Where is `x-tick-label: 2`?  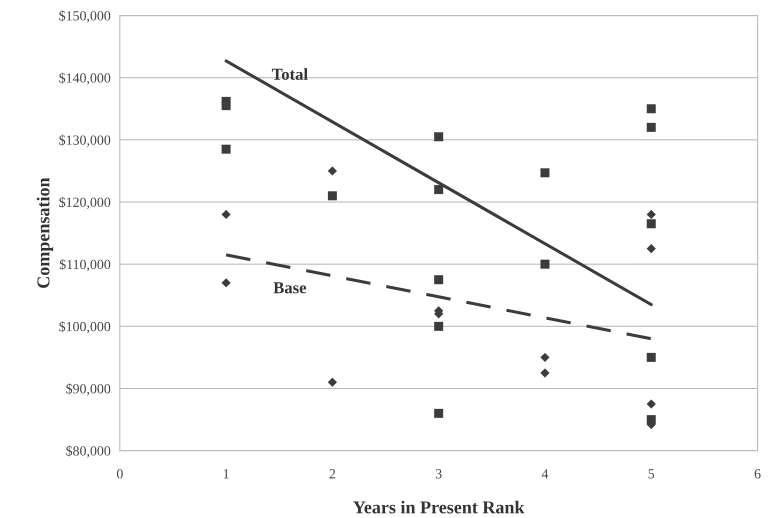
x-tick-label: 2 is located at coordinates (333, 473).